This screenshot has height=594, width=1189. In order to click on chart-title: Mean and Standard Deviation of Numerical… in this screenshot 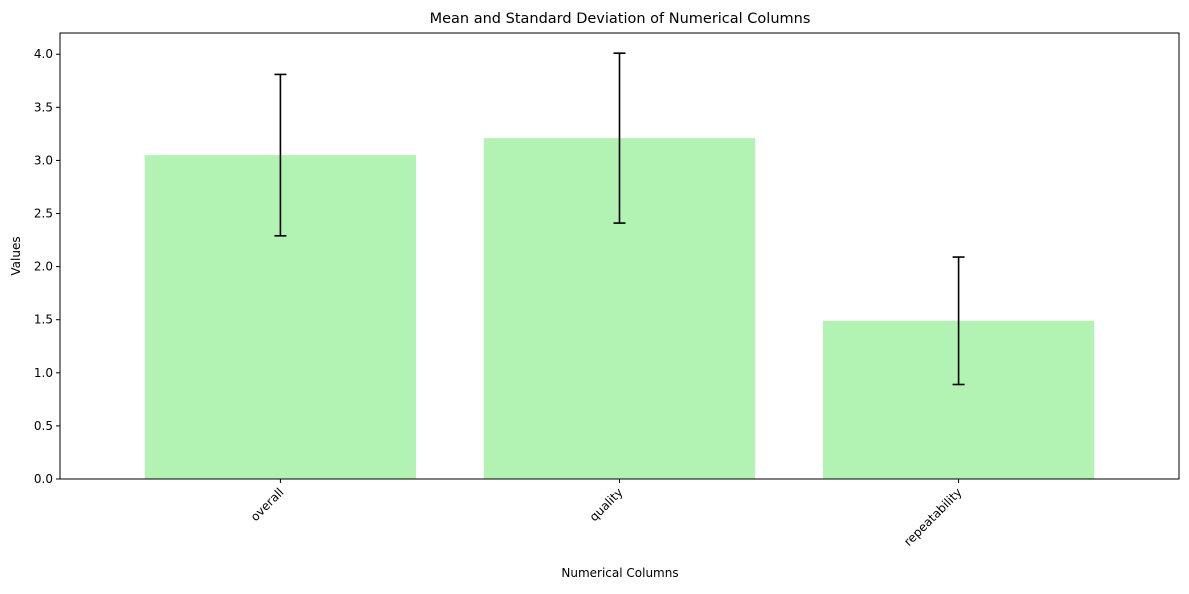, I will do `click(620, 19)`.